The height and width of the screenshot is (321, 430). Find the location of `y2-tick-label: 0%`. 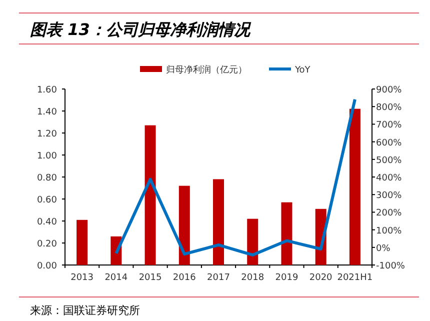

y2-tick-label: 0% is located at coordinates (383, 249).